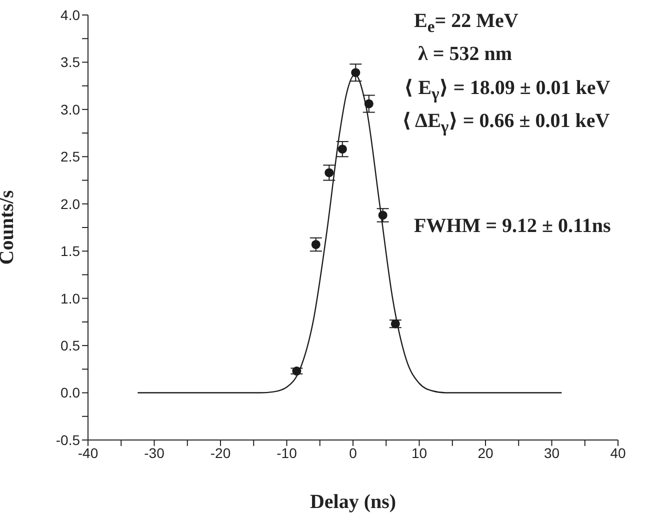 The image size is (660, 516). I want to click on x-tick-label: -20, so click(220, 452).